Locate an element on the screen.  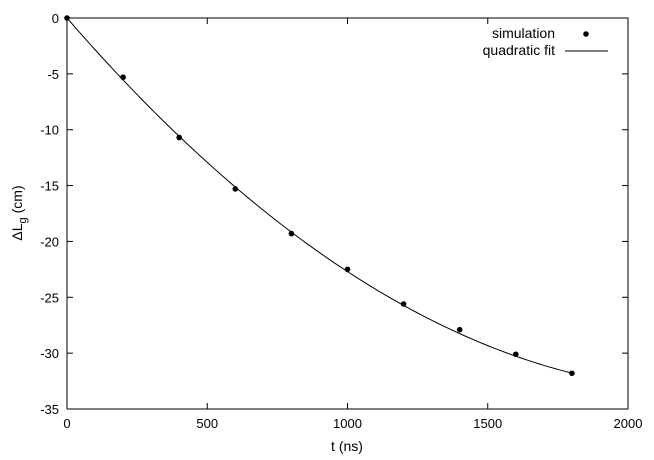
y-tick-label: -15 is located at coordinates (49, 186).